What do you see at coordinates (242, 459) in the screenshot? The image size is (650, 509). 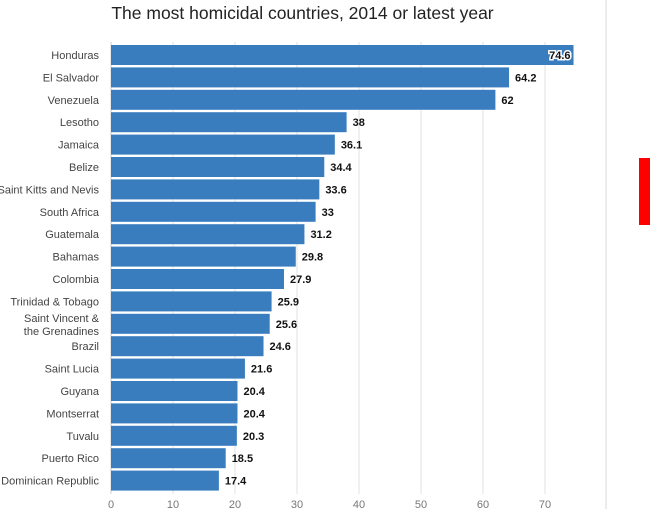 I see `value-label: 18.5` at bounding box center [242, 459].